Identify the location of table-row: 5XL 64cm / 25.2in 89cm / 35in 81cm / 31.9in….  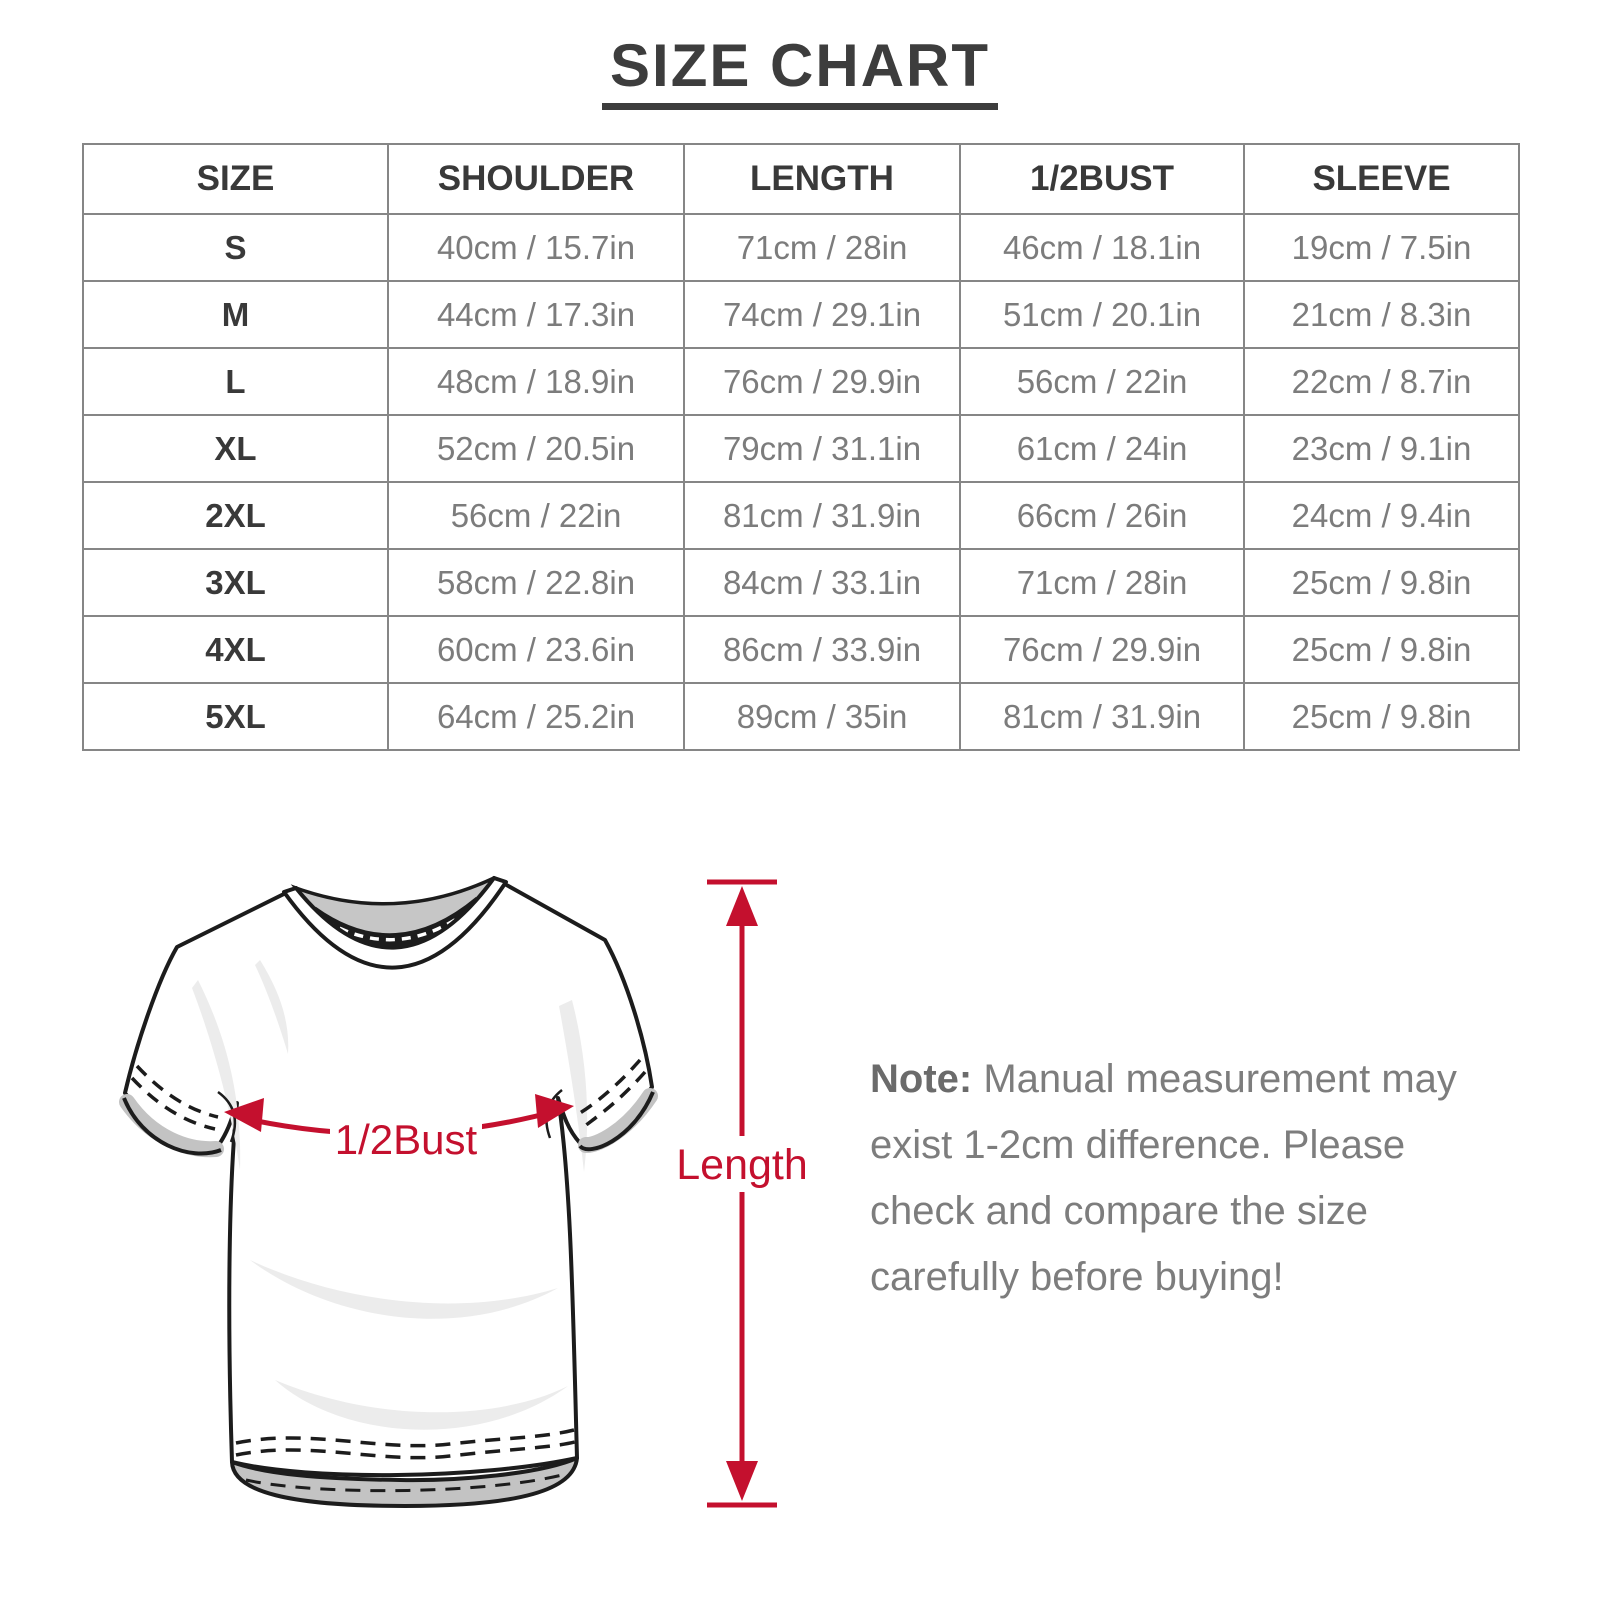
(801, 716).